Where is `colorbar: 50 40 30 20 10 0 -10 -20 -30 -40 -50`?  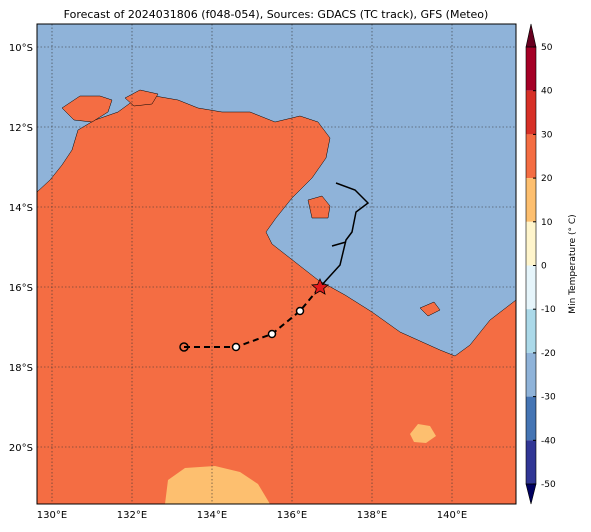
colorbar: 50 40 30 20 10 0 -10 -20 -30 -40 -50 is located at coordinates (540, 264).